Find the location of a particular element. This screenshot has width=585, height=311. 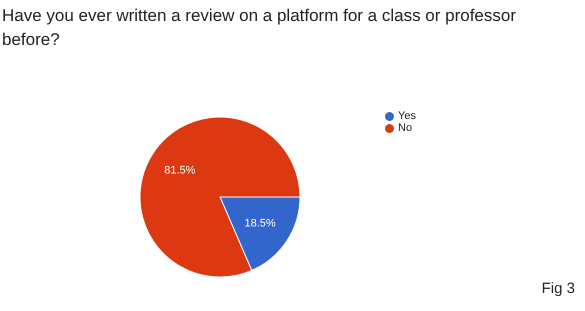

pie-slice is located at coordinates (220, 197).